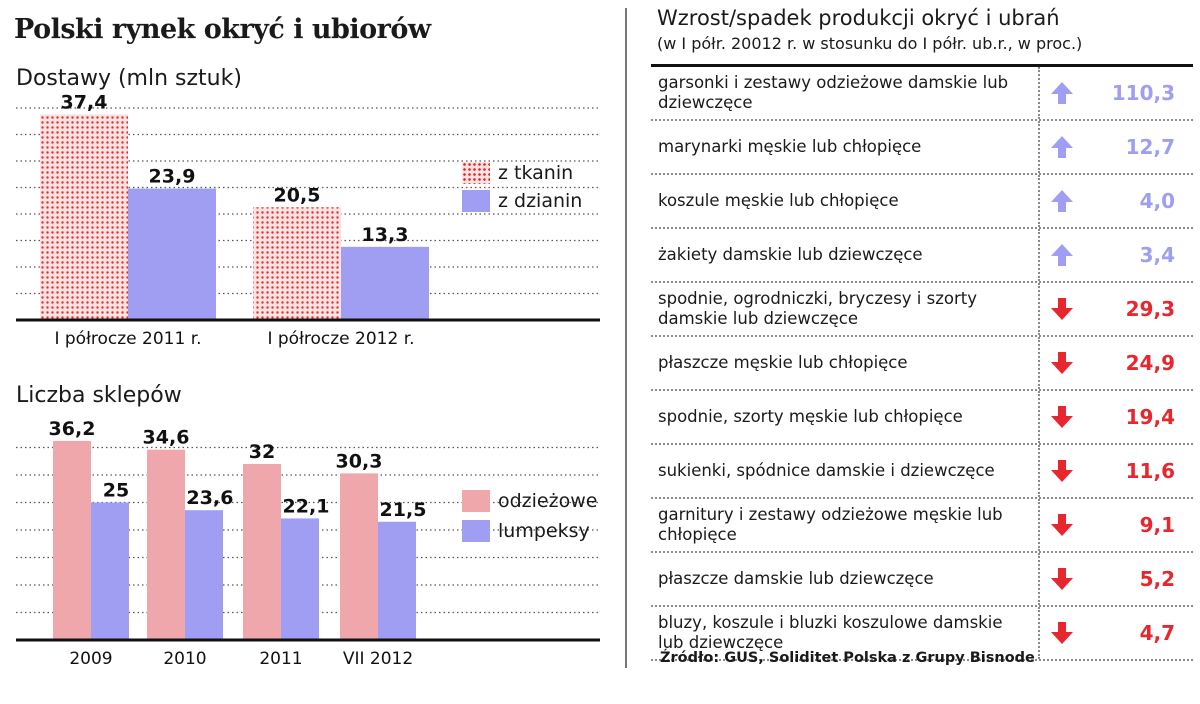 The height and width of the screenshot is (704, 1200). I want to click on legend-swatch-tkanin, so click(476, 173).